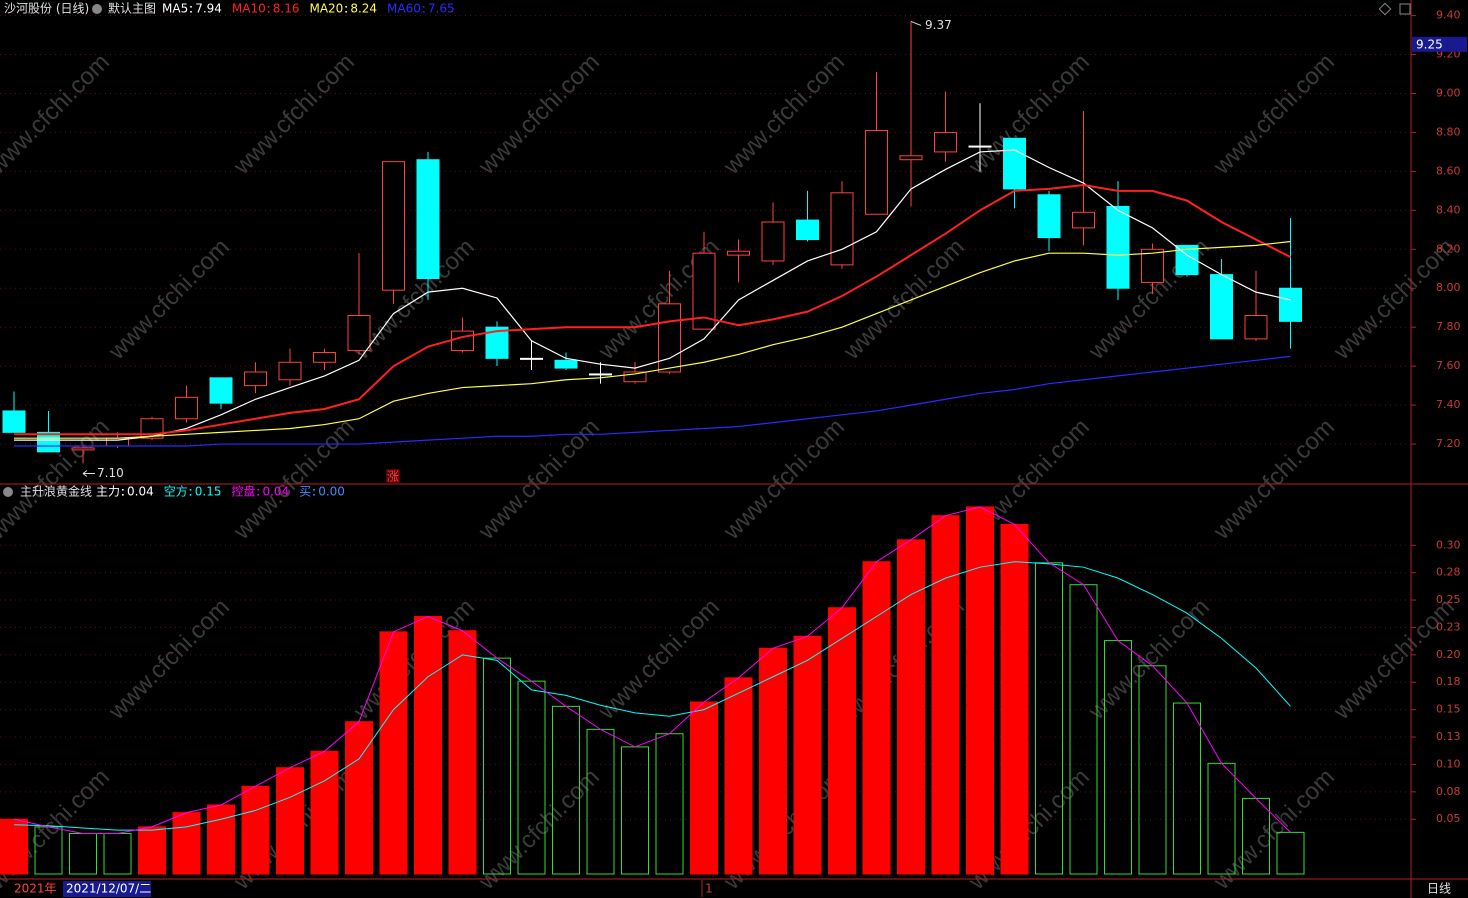 The image size is (1468, 898). Describe the element at coordinates (916, 23) in the screenshot. I see `max-arrow` at that location.